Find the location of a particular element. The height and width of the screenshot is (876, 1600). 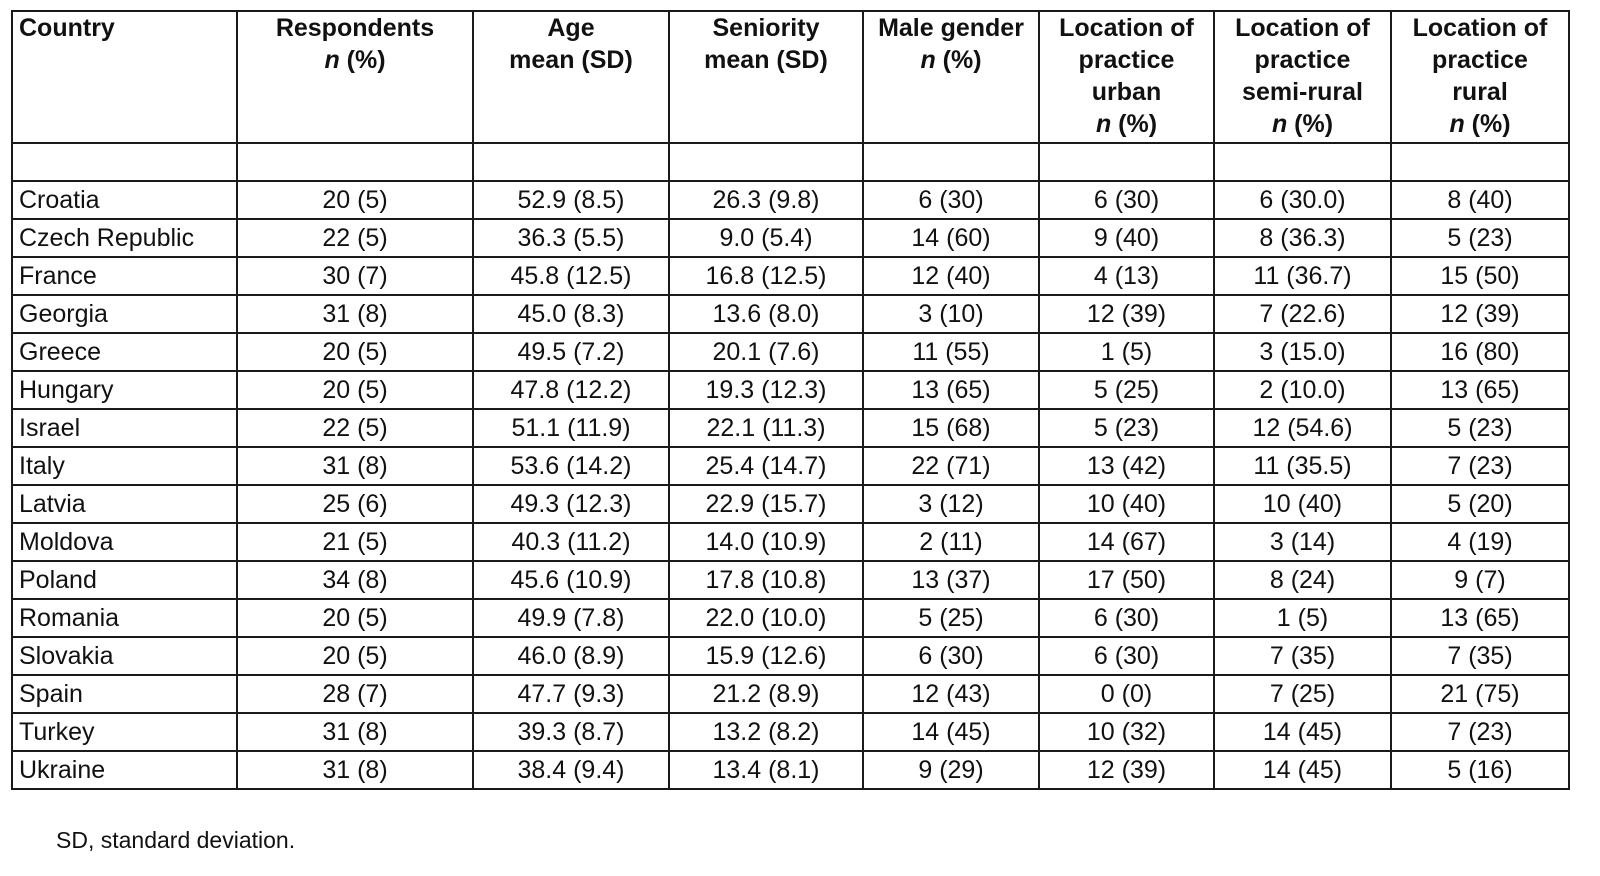

country-cell: Slovakia is located at coordinates (124, 656).